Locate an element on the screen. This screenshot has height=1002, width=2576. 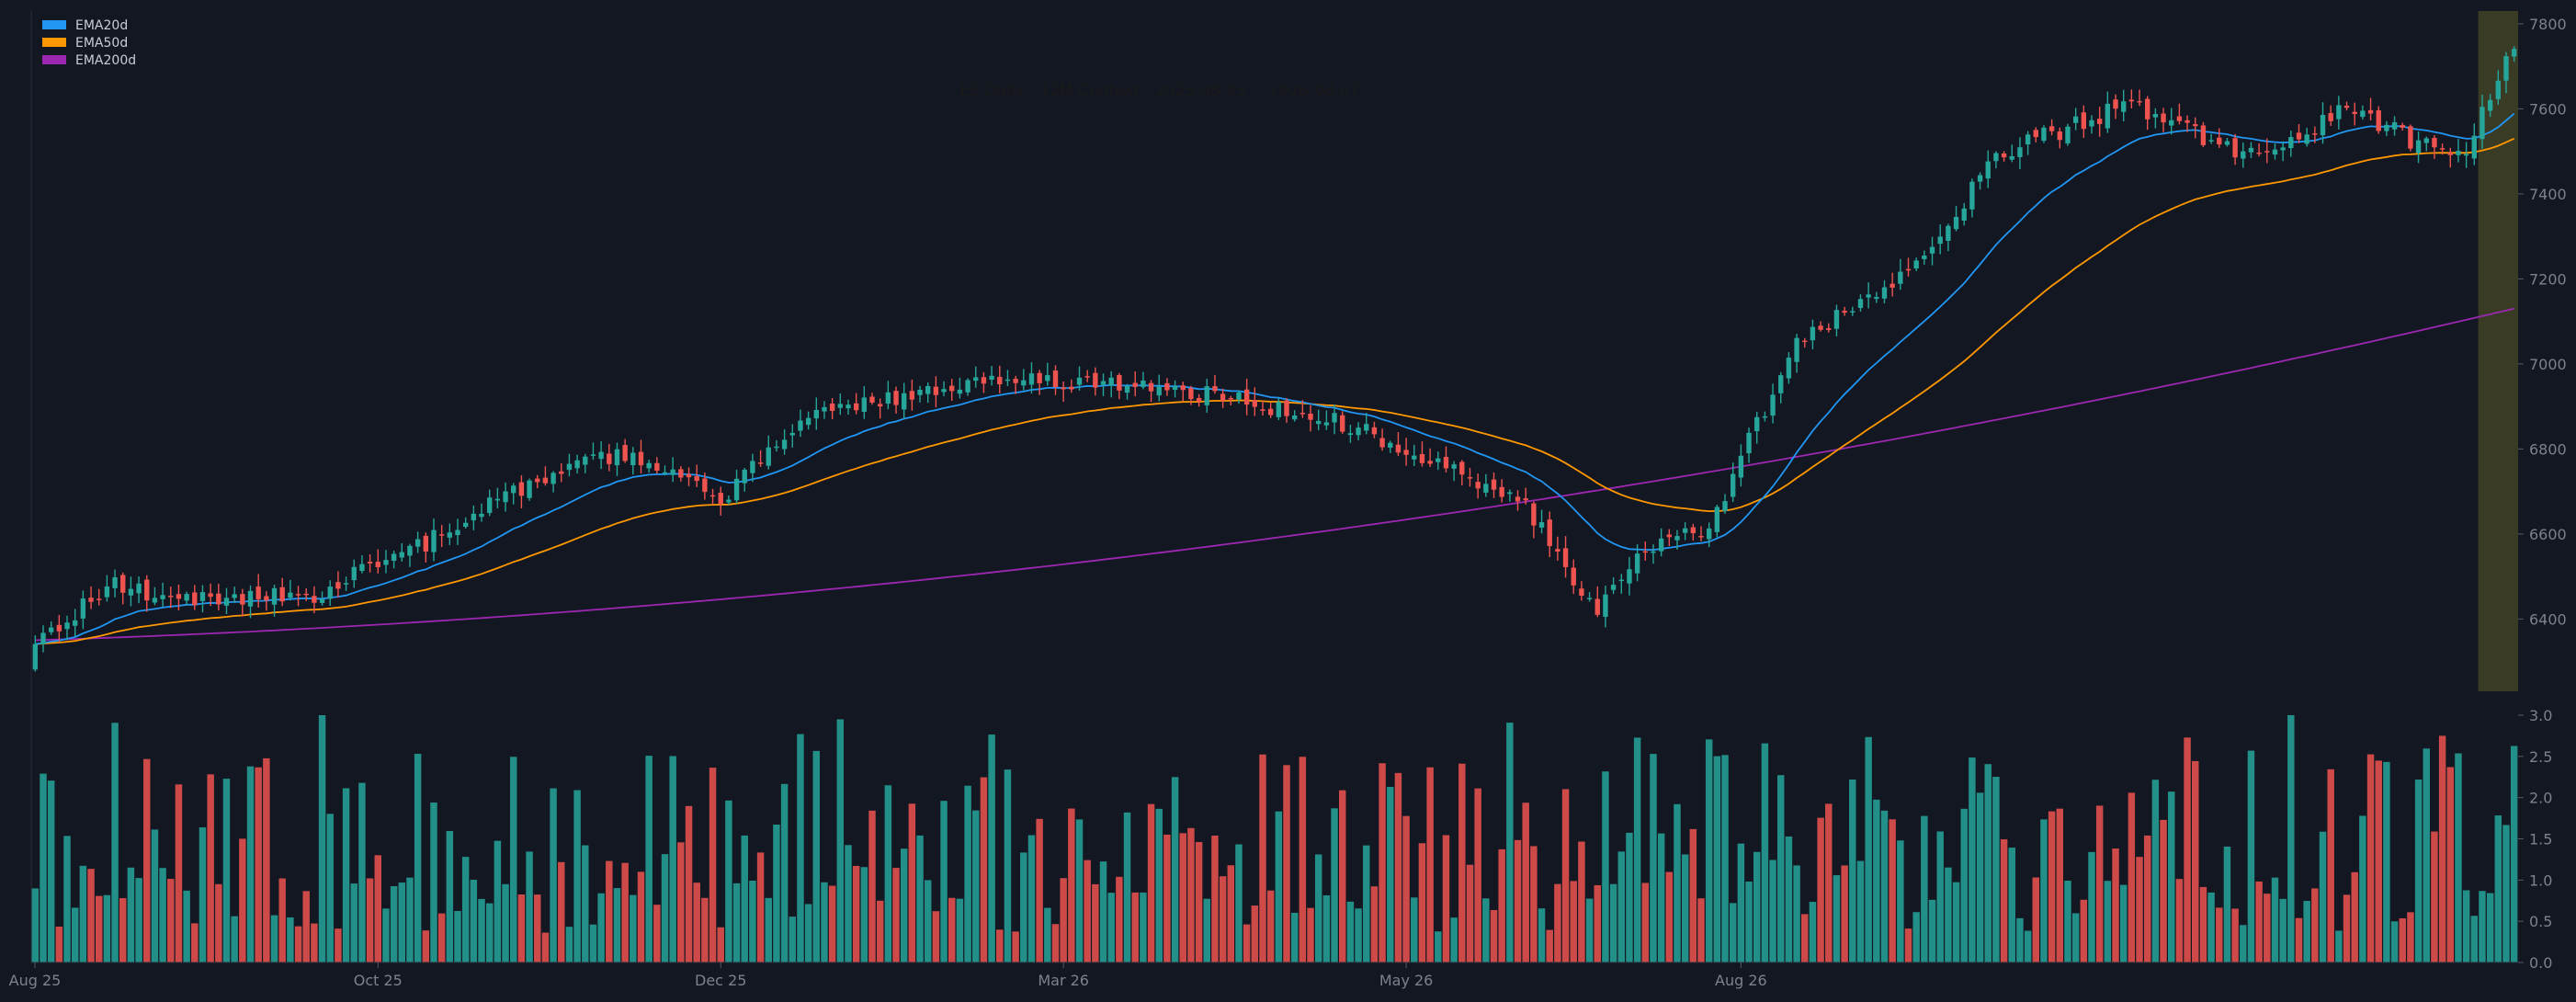
volume-tick-label: 1.0 is located at coordinates (2540, 880).